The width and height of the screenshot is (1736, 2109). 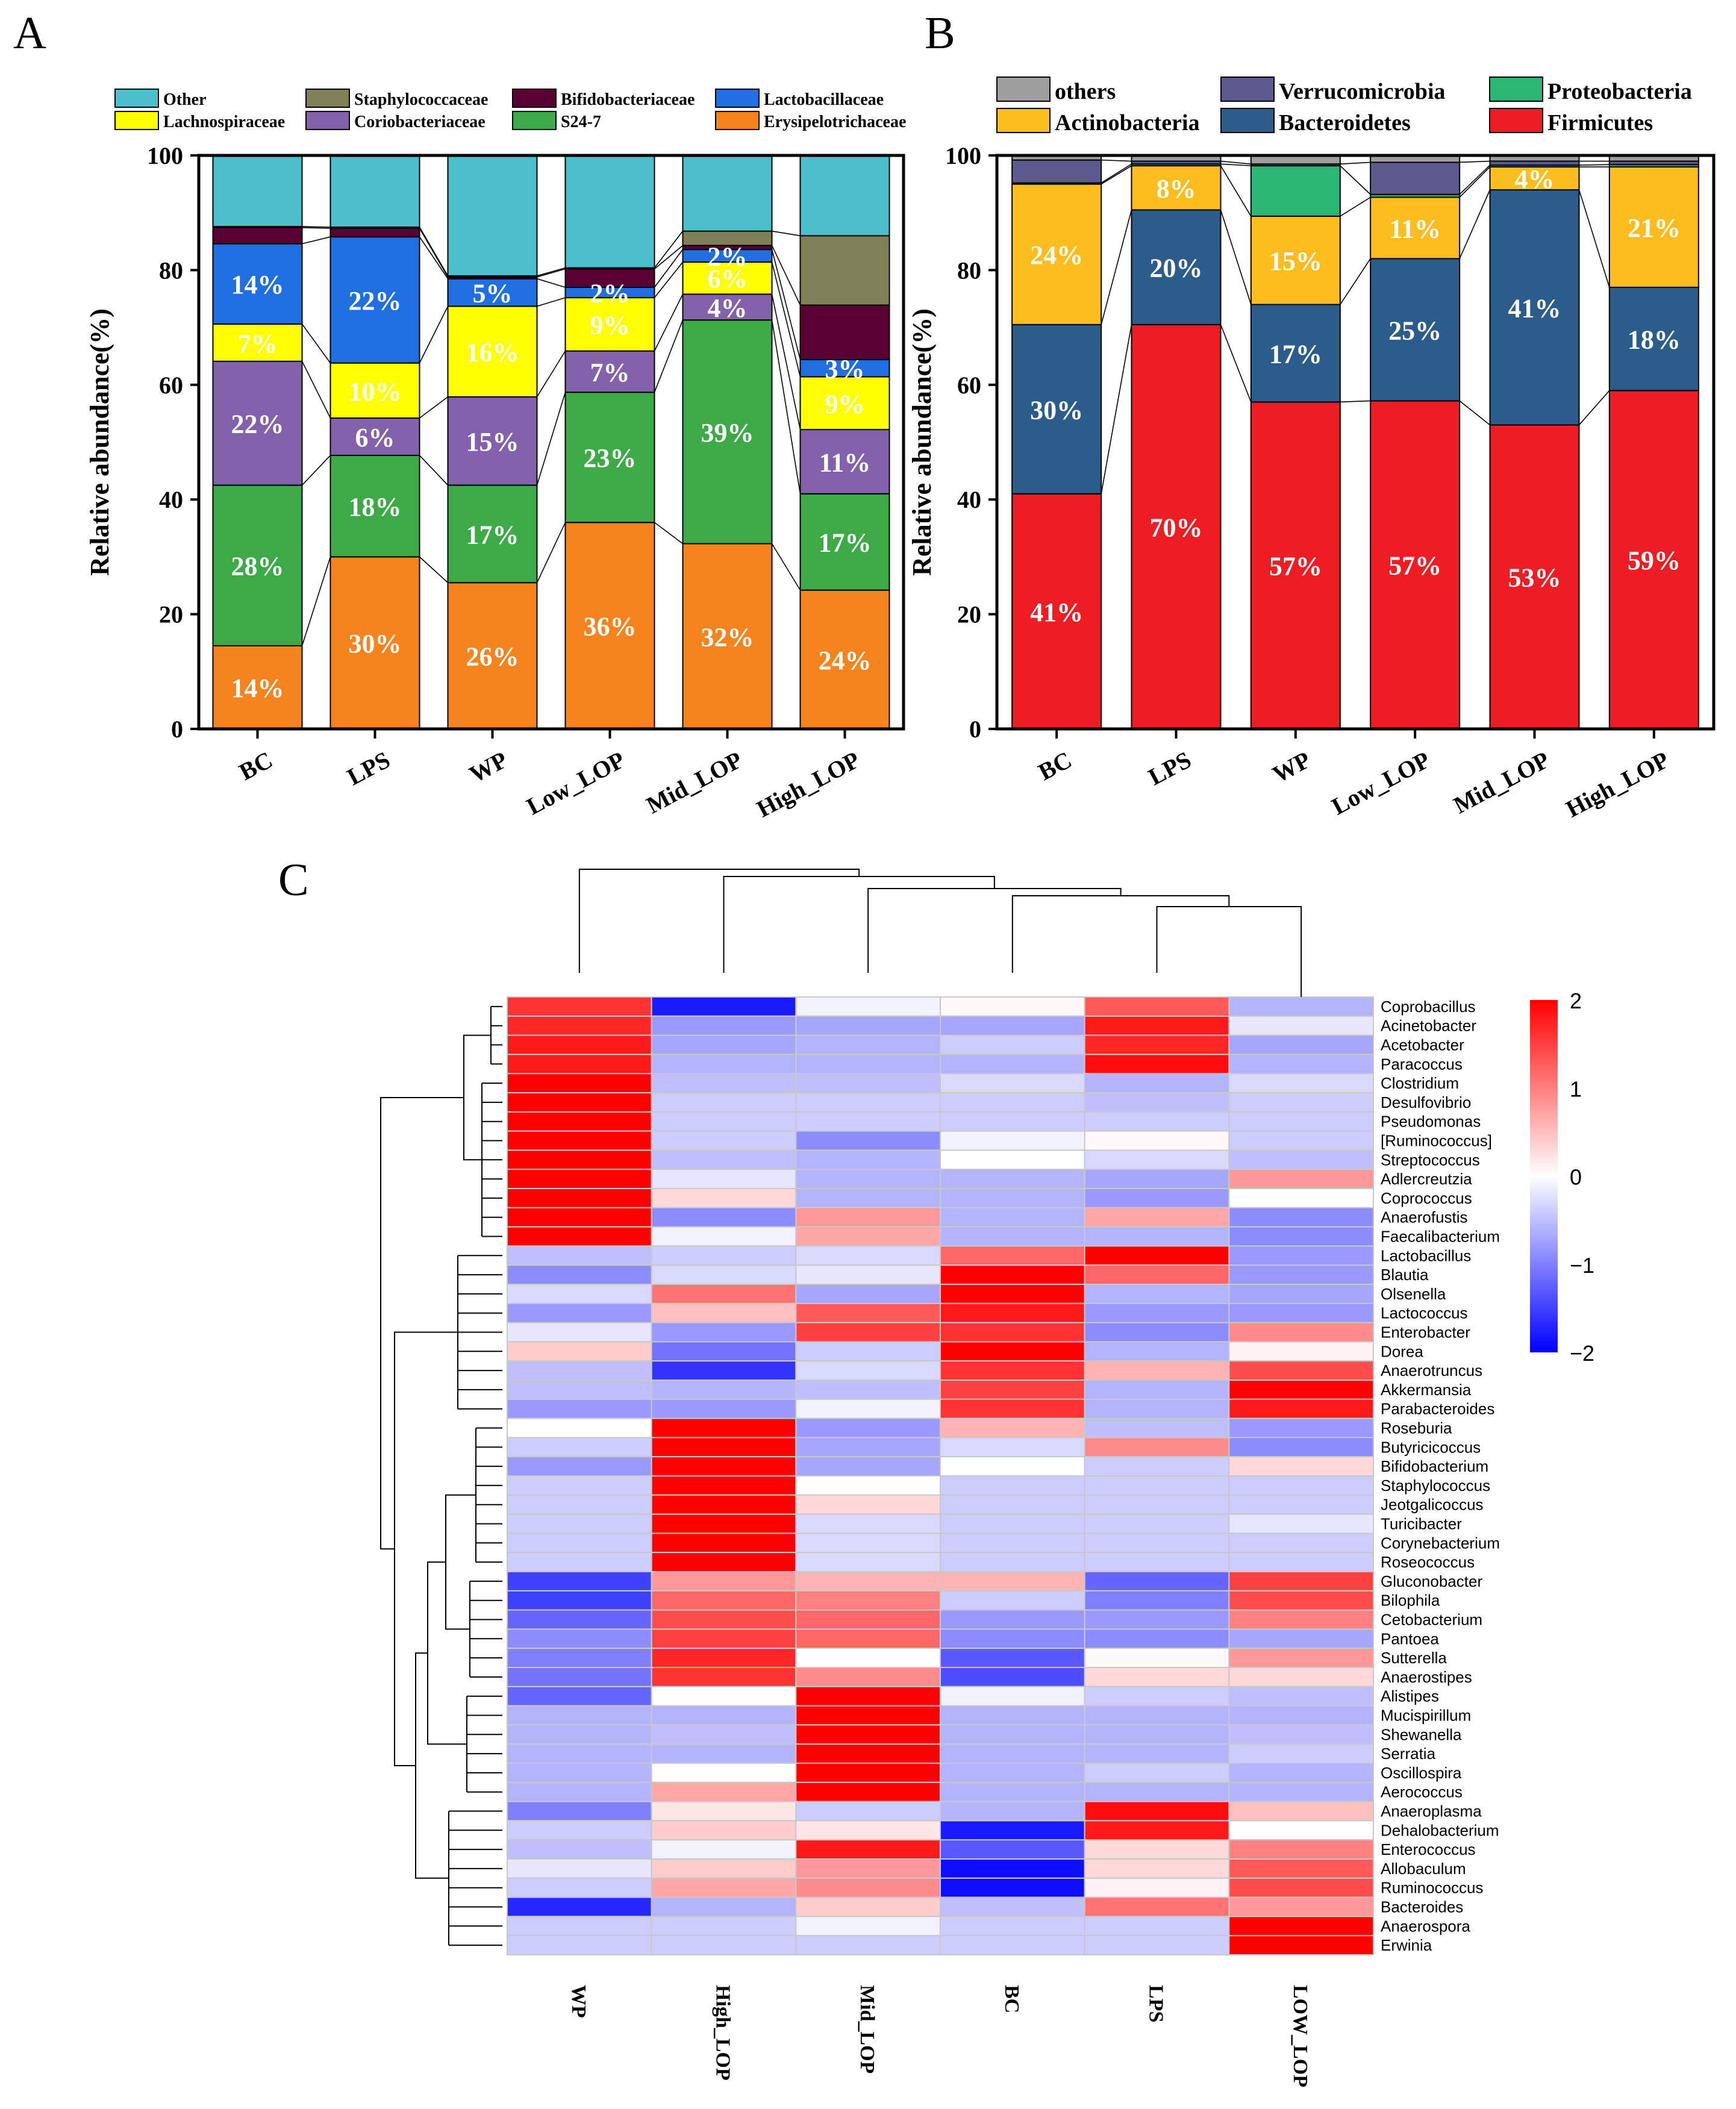 What do you see at coordinates (737, 120) in the screenshot?
I see `legend-swatch-erysipelotrichaceae` at bounding box center [737, 120].